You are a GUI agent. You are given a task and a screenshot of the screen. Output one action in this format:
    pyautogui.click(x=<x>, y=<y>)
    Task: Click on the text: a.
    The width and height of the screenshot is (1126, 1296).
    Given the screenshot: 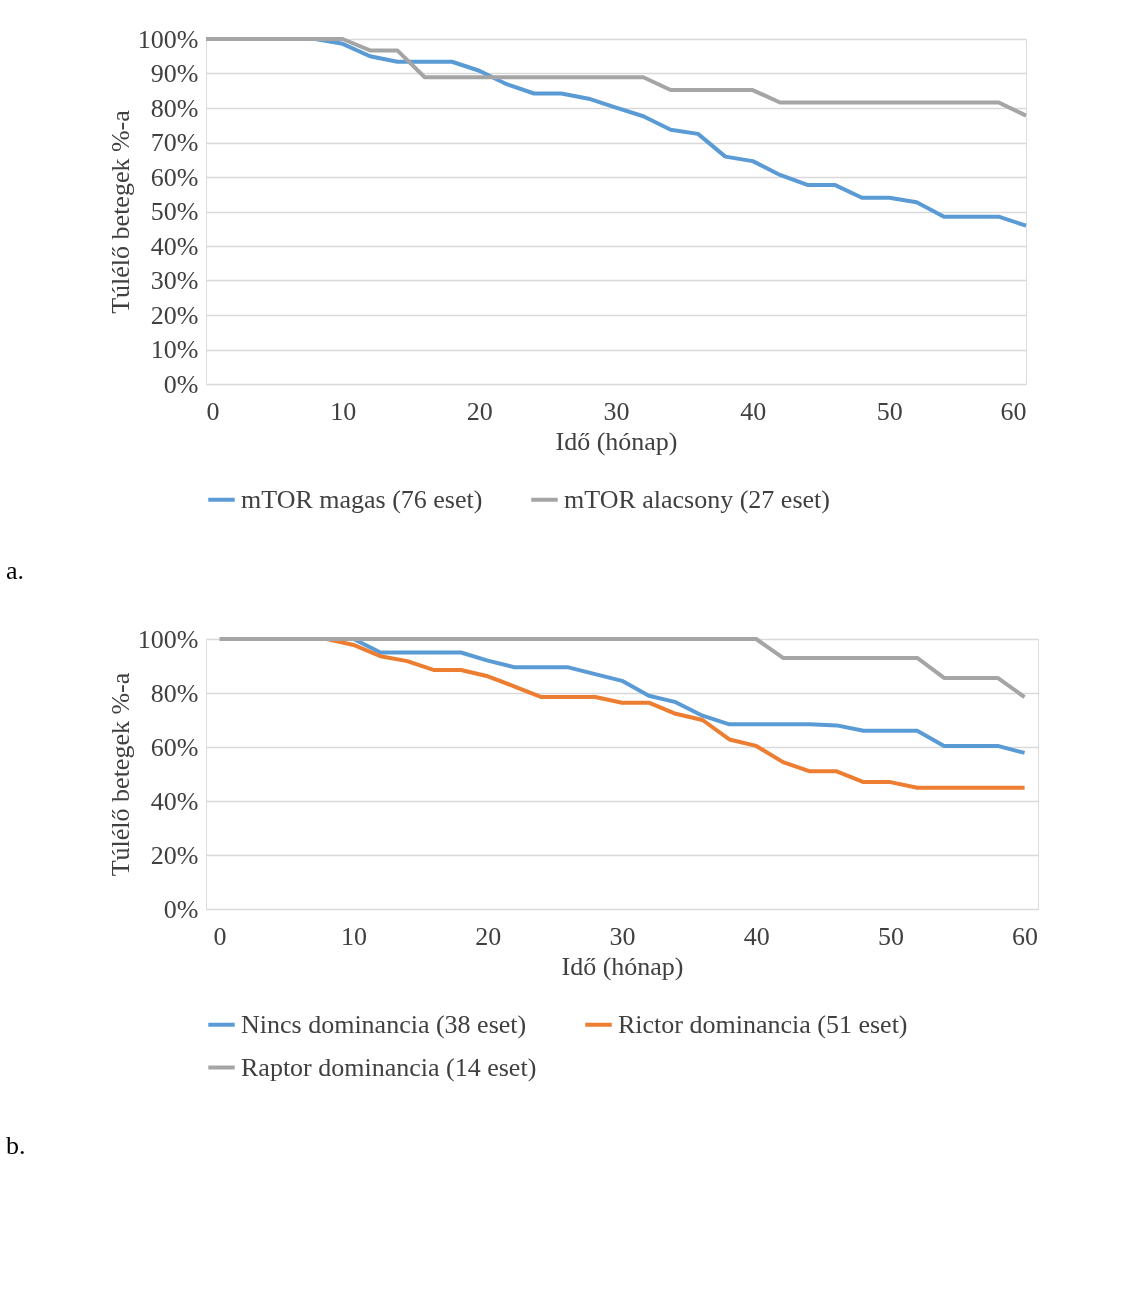 What is the action you would take?
    pyautogui.click(x=15, y=570)
    